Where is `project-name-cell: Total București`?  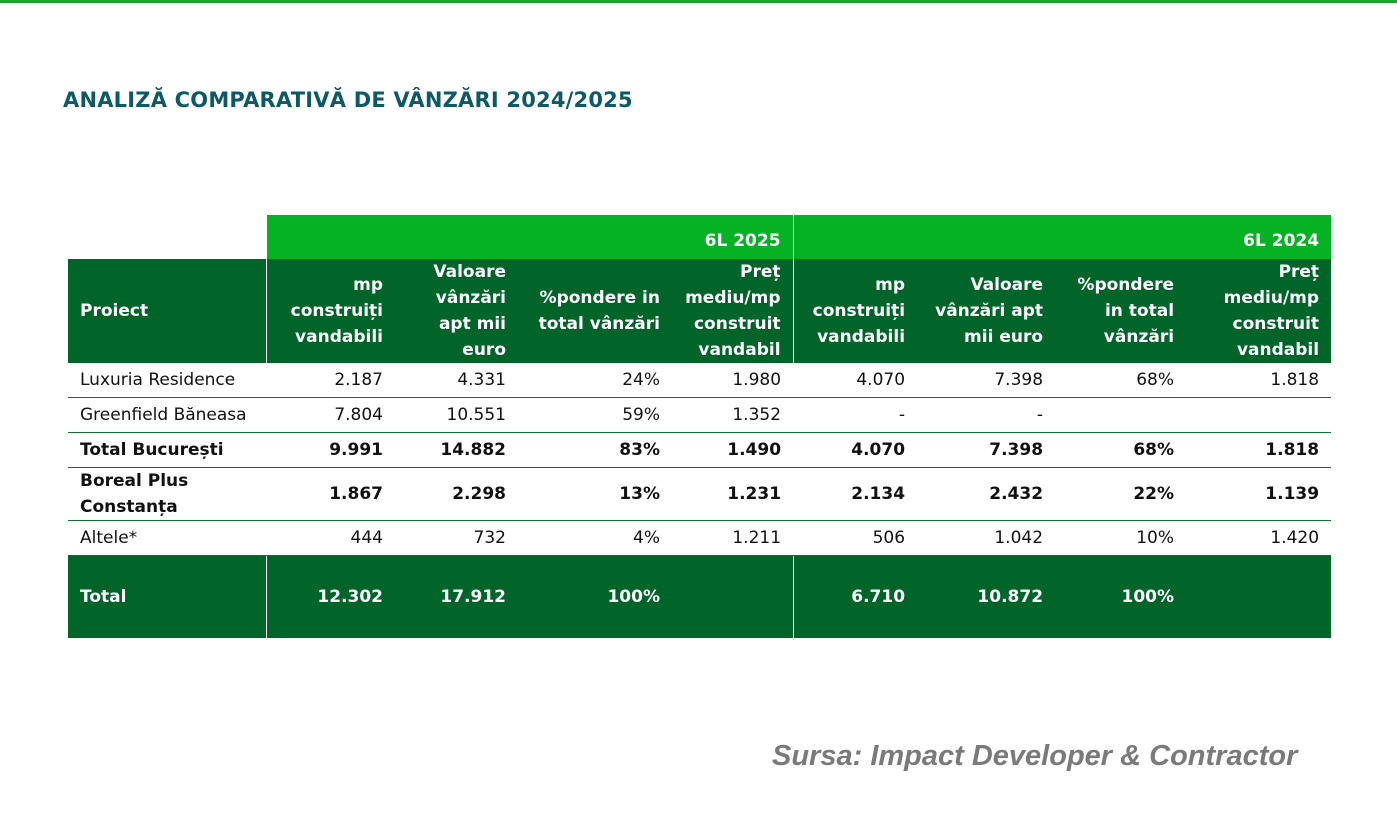
project-name-cell: Total București is located at coordinates (167, 450).